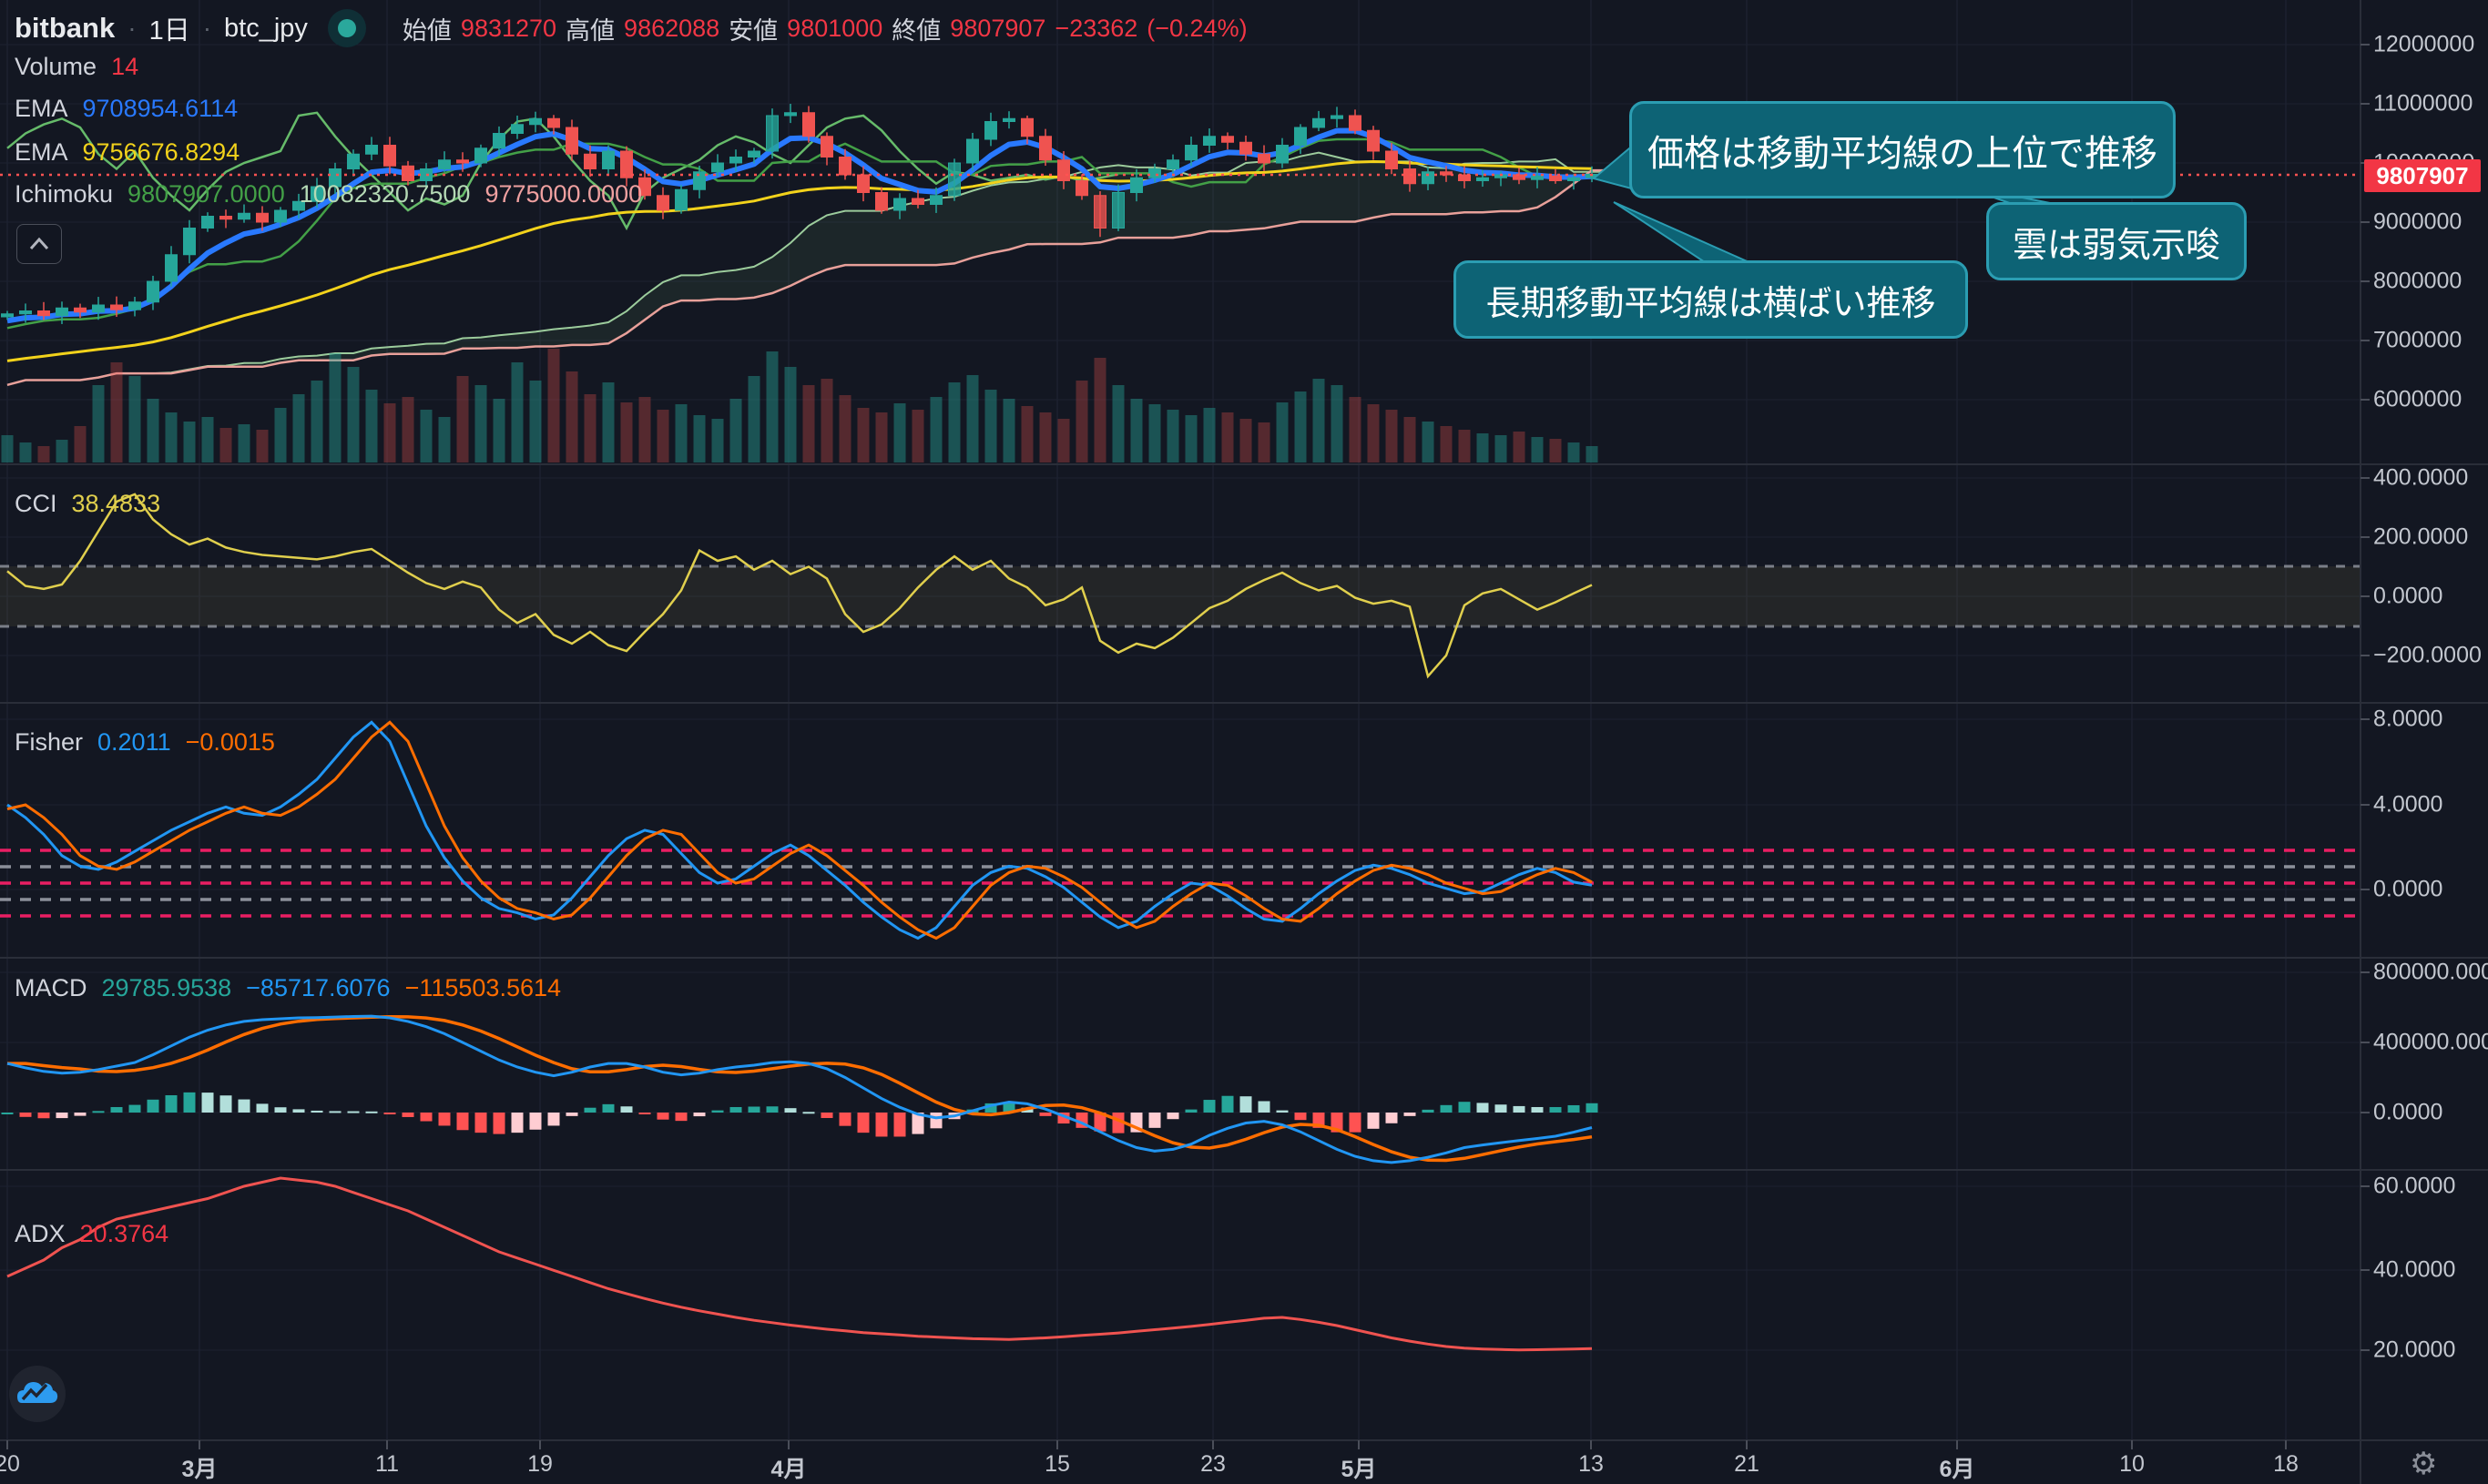 Image resolution: width=2488 pixels, height=1484 pixels. Describe the element at coordinates (799, 405) in the screenshot. I see `volume-bars` at that location.